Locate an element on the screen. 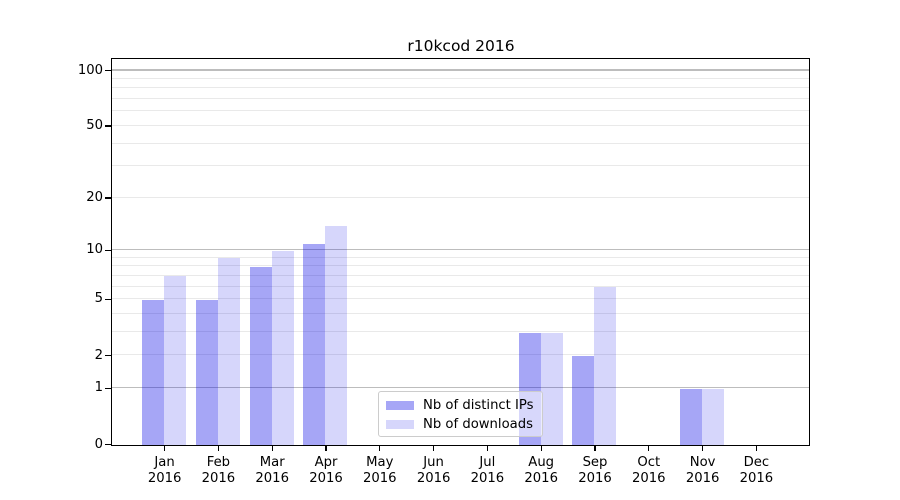 This screenshot has width=900, height=500. legend-item-distinct-ips: Nb of distinct IPs is located at coordinates (464, 405).